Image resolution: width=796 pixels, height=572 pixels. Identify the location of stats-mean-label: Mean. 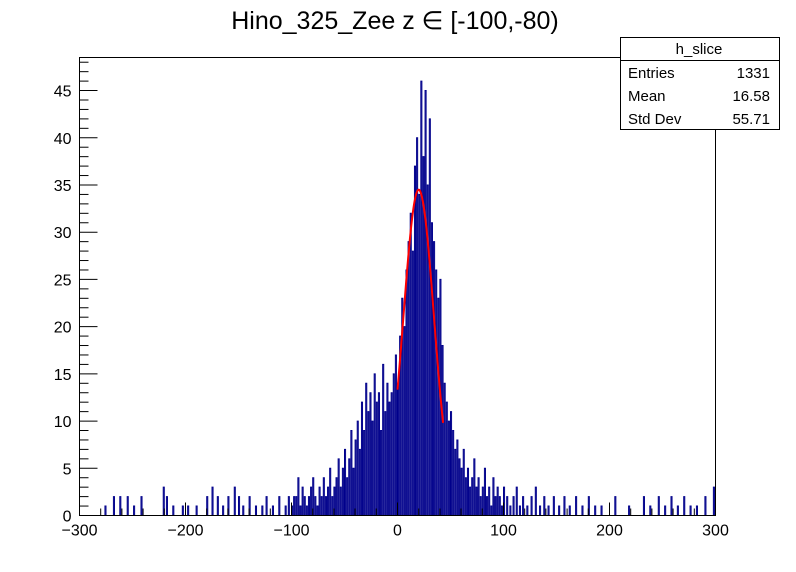
(647, 96).